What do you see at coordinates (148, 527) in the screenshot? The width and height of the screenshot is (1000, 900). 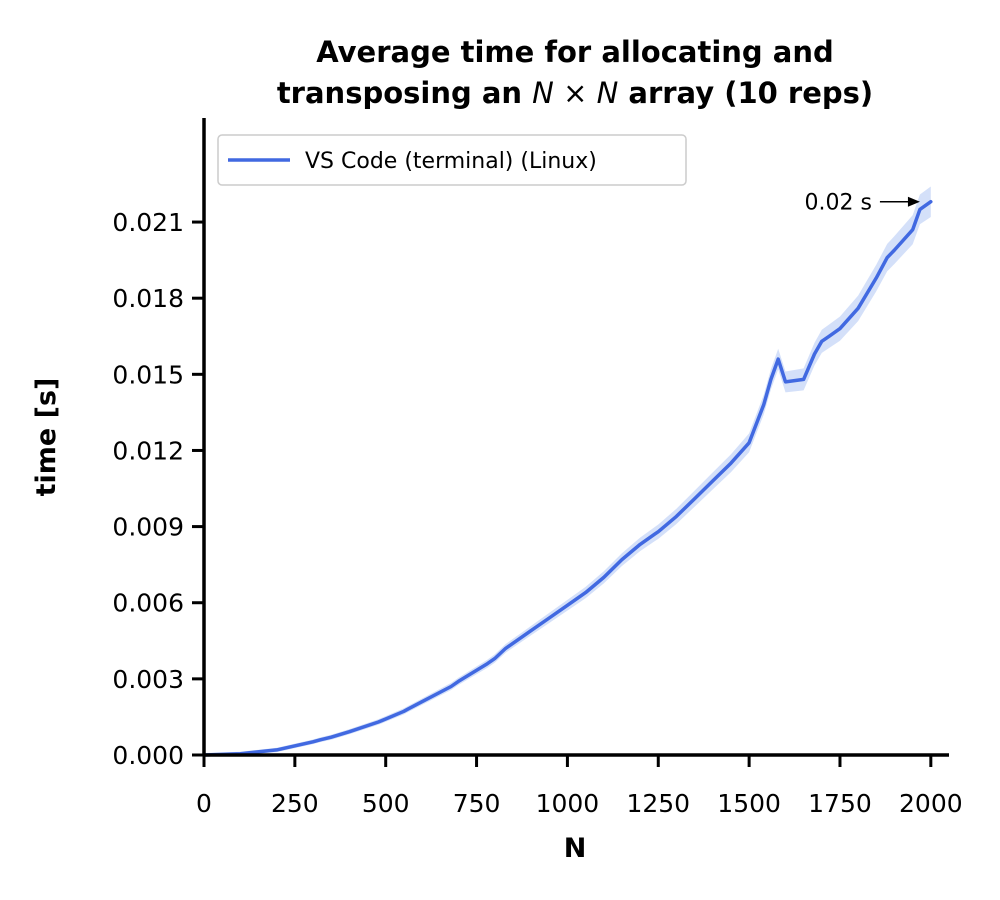 I see `y-tick-label: 0.009` at bounding box center [148, 527].